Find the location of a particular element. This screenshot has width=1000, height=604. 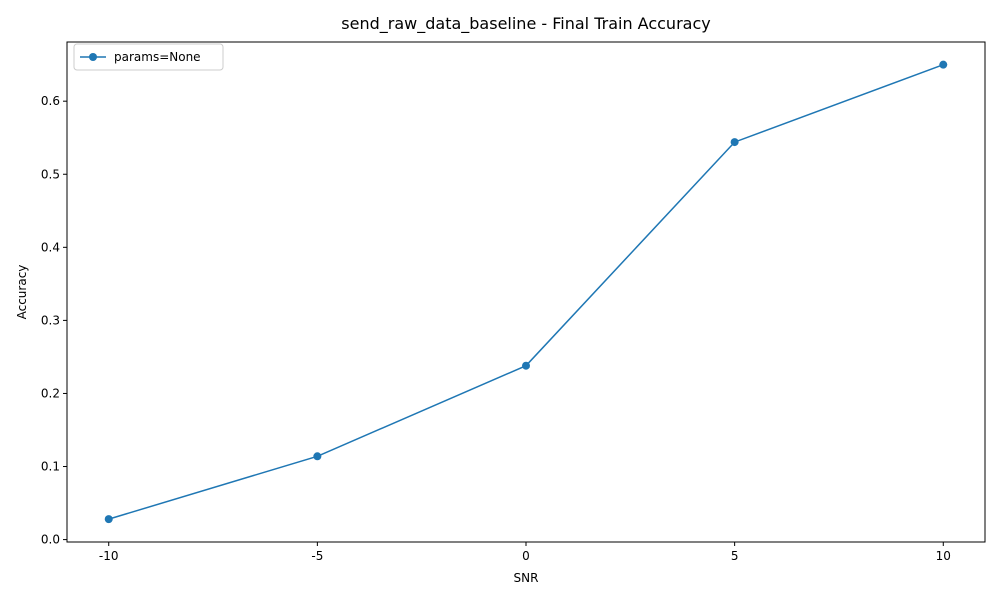

x-tick-label: 5 is located at coordinates (735, 556).